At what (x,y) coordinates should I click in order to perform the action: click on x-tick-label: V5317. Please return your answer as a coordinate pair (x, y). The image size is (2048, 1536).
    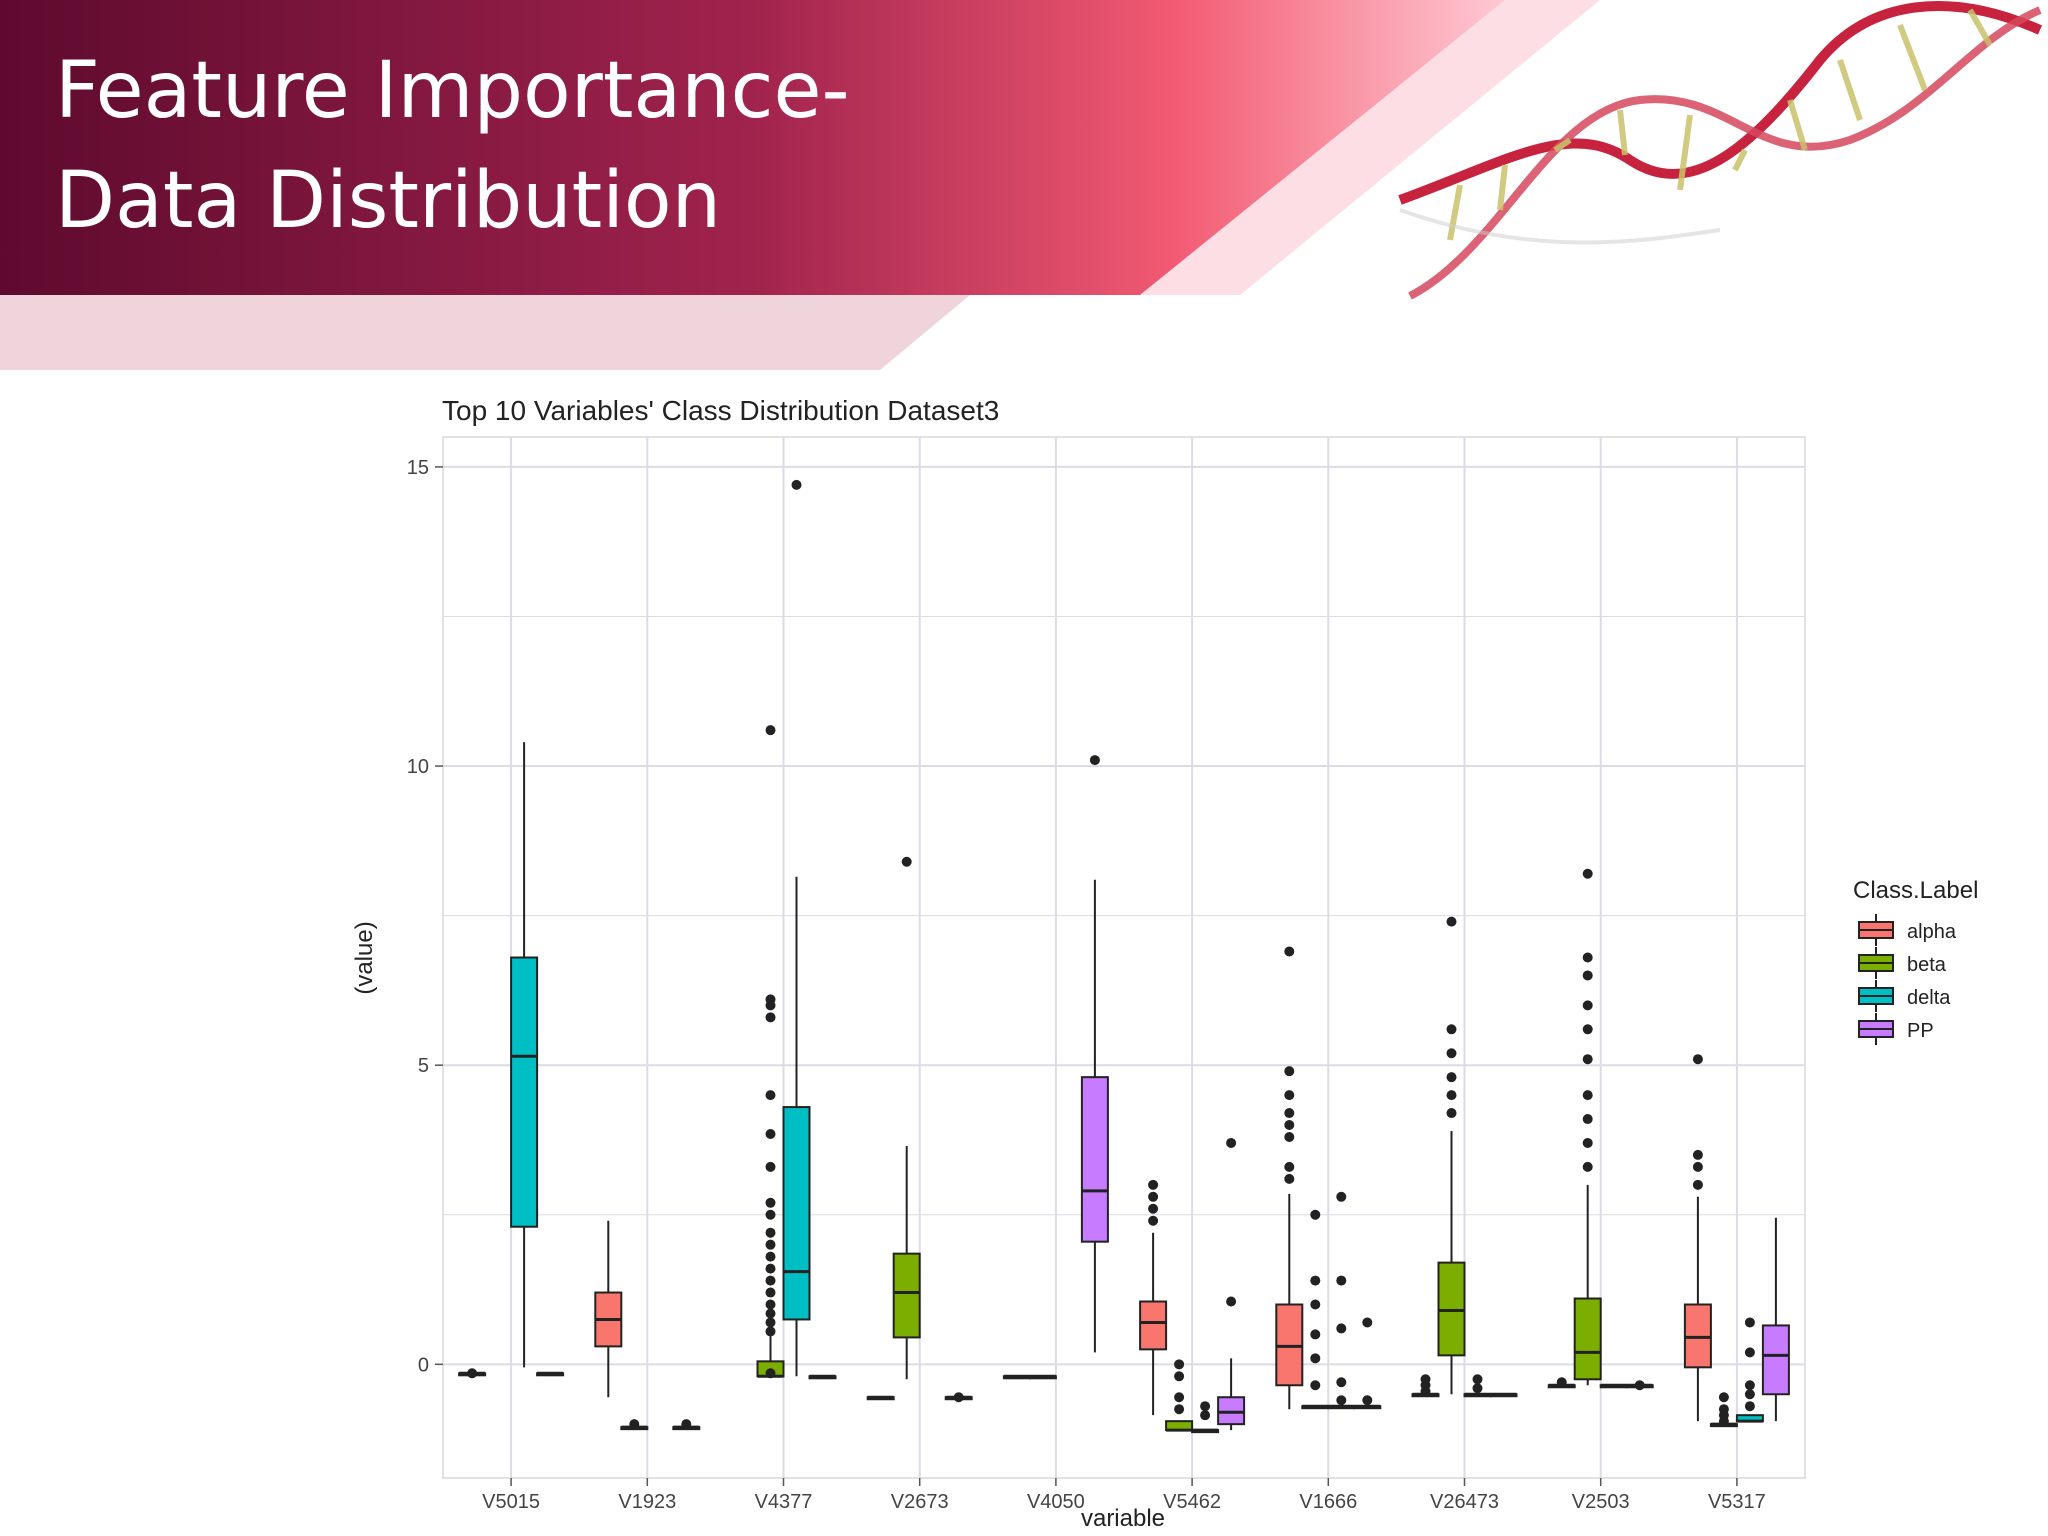
    Looking at the image, I should click on (1737, 1502).